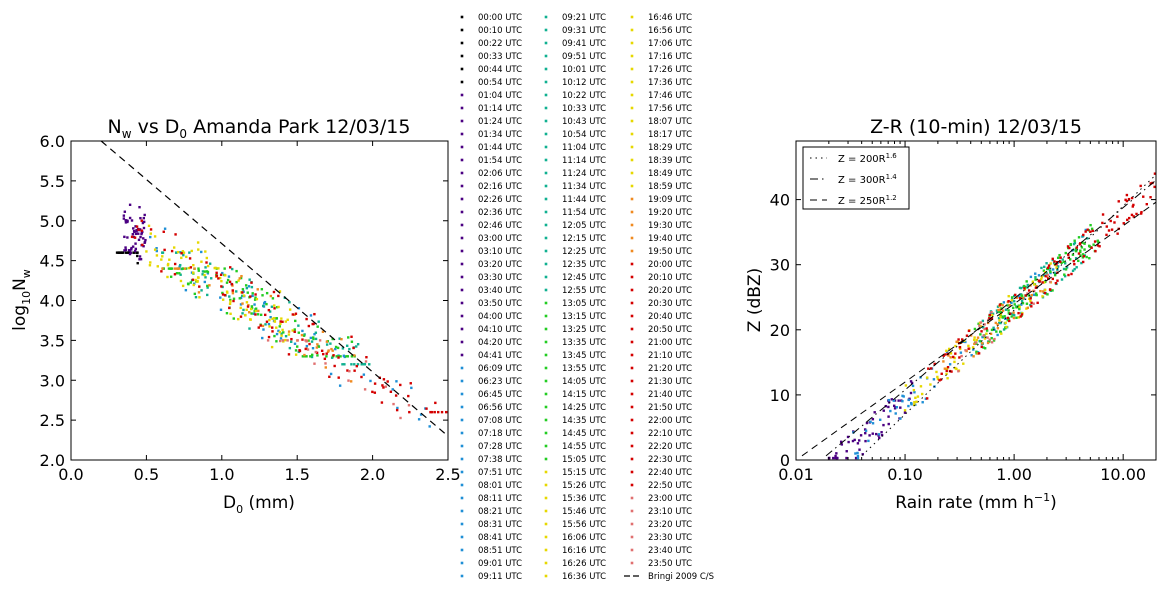  Describe the element at coordinates (670, 343) in the screenshot. I see `legend-entry: 21:00 UTC` at that location.